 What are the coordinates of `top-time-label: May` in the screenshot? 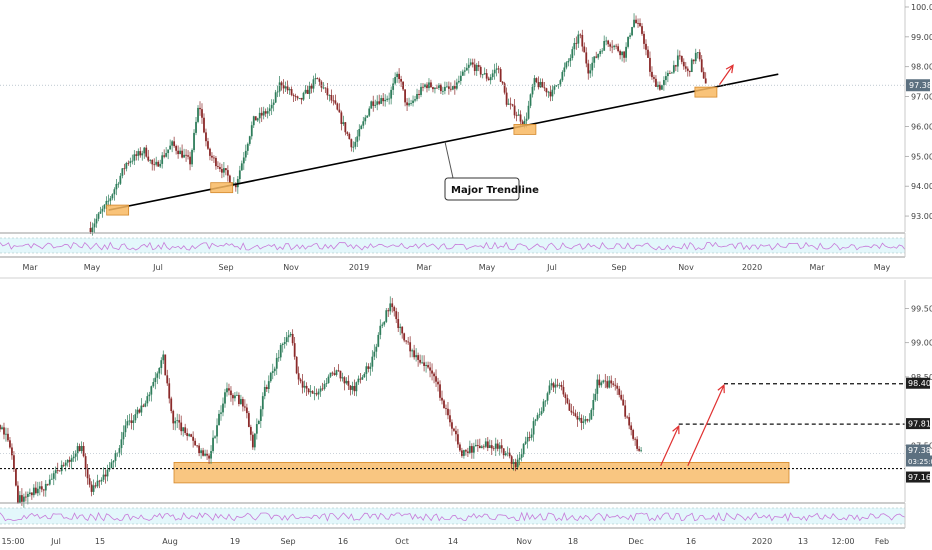 It's located at (882, 267).